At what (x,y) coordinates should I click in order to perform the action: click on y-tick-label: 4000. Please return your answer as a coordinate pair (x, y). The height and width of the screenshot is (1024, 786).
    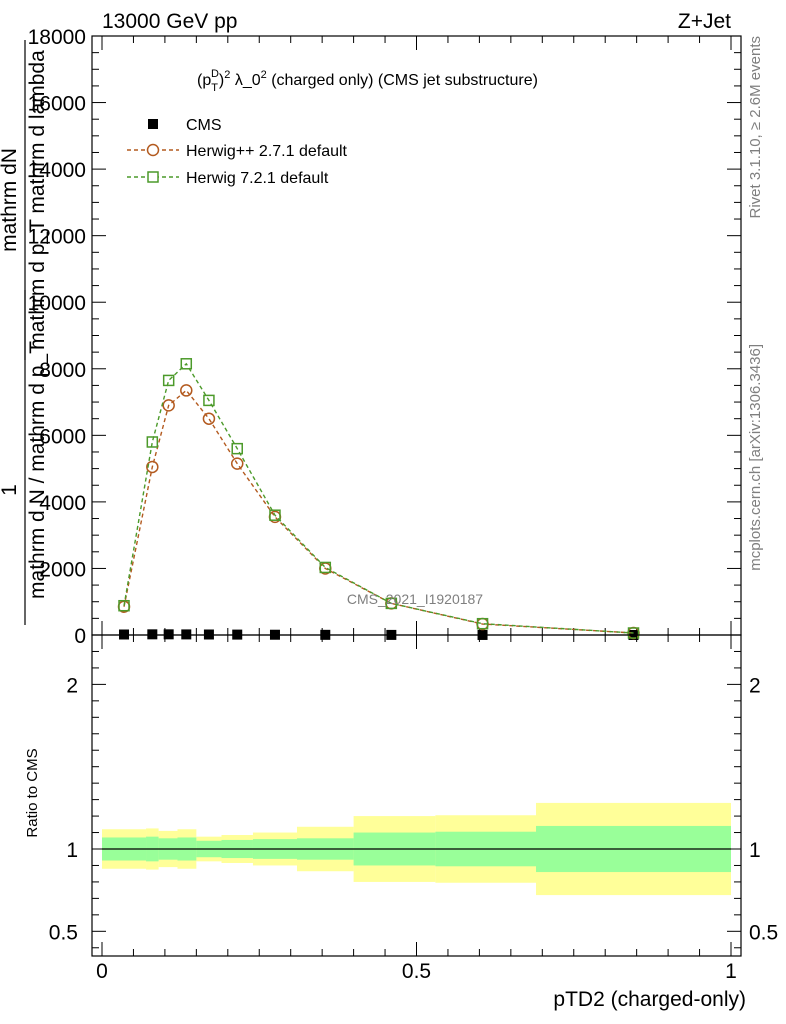
    Looking at the image, I should click on (62, 503).